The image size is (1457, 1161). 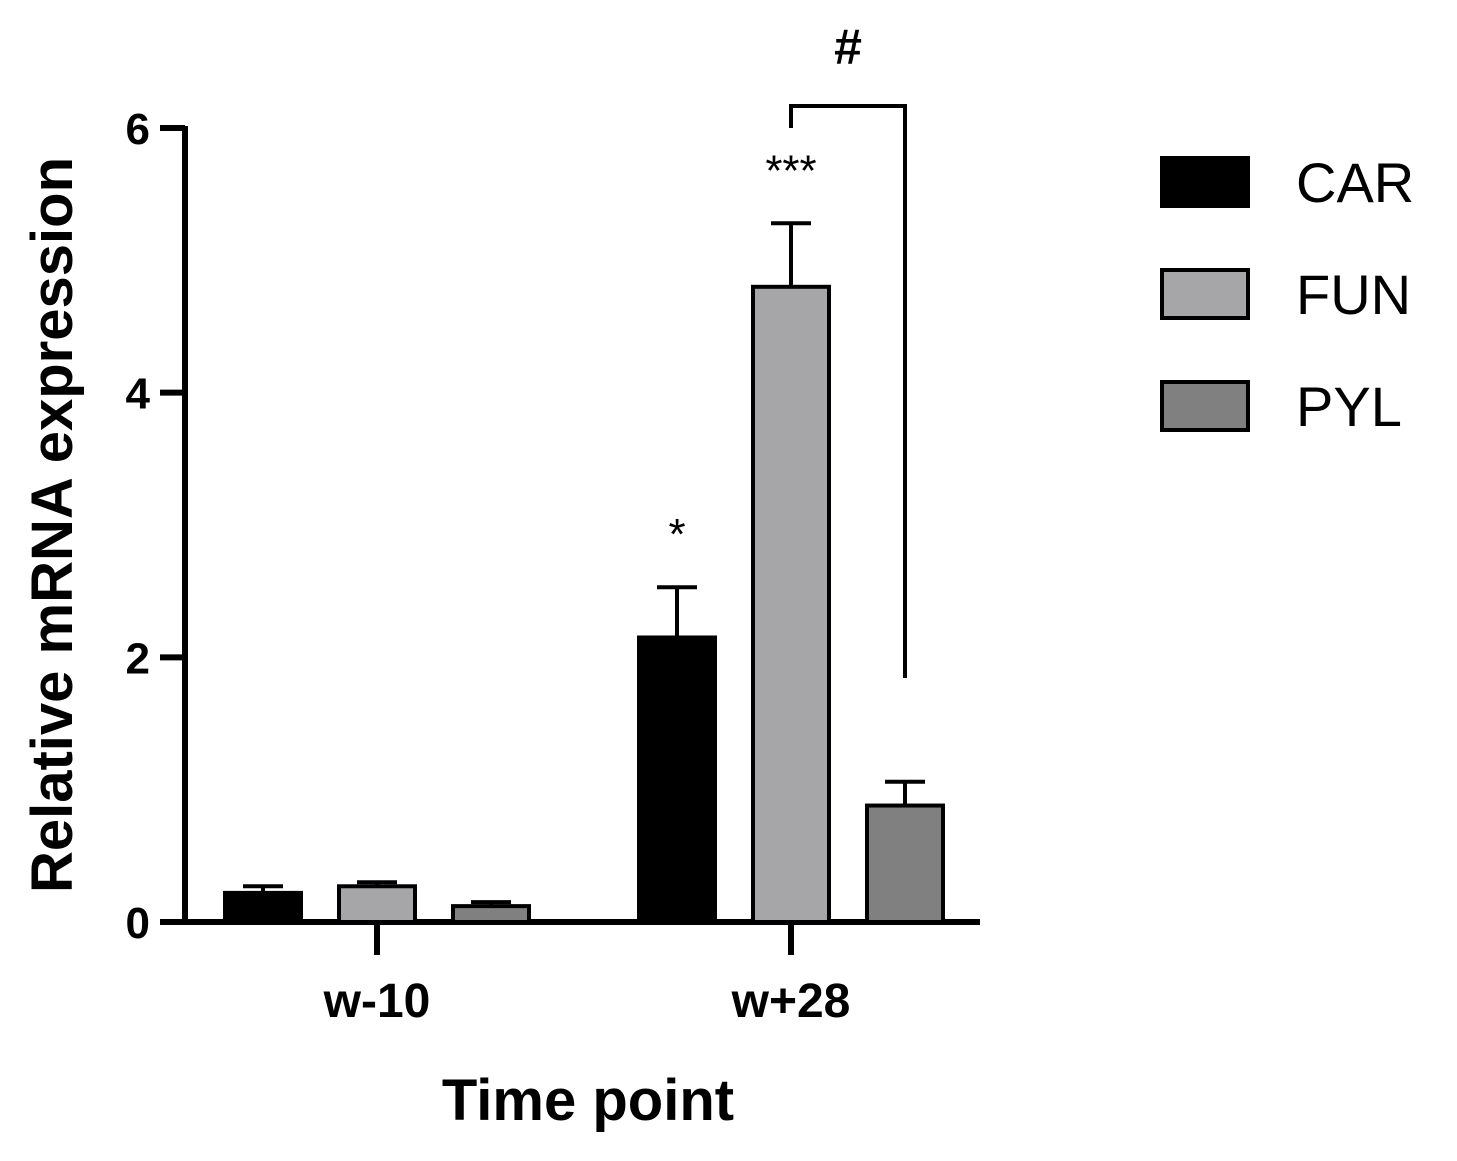 What do you see at coordinates (138, 129) in the screenshot?
I see `y-tick-label: 6` at bounding box center [138, 129].